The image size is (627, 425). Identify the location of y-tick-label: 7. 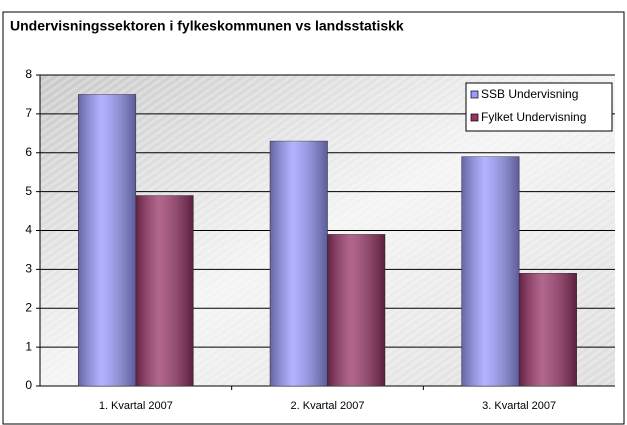
(28, 113).